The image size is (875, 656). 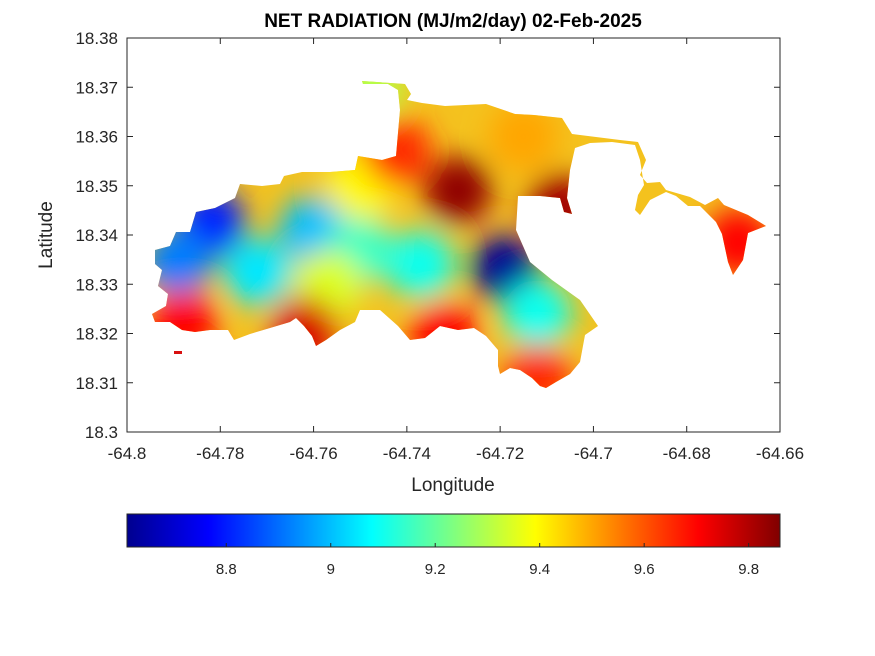 What do you see at coordinates (487, 560) in the screenshot?
I see `colorbar-ticks: 8.8 9 9.2 9.4 9.6 9.8` at bounding box center [487, 560].